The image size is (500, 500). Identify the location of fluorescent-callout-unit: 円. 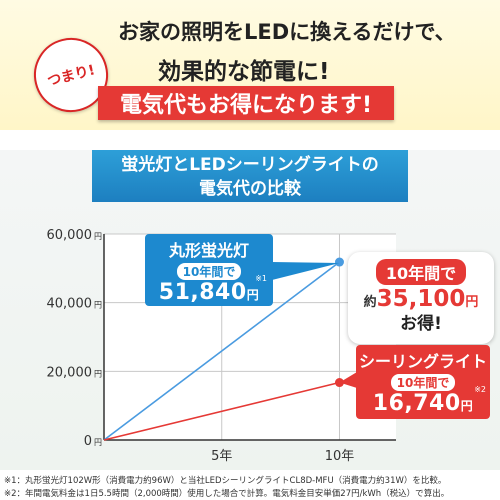
(253, 295).